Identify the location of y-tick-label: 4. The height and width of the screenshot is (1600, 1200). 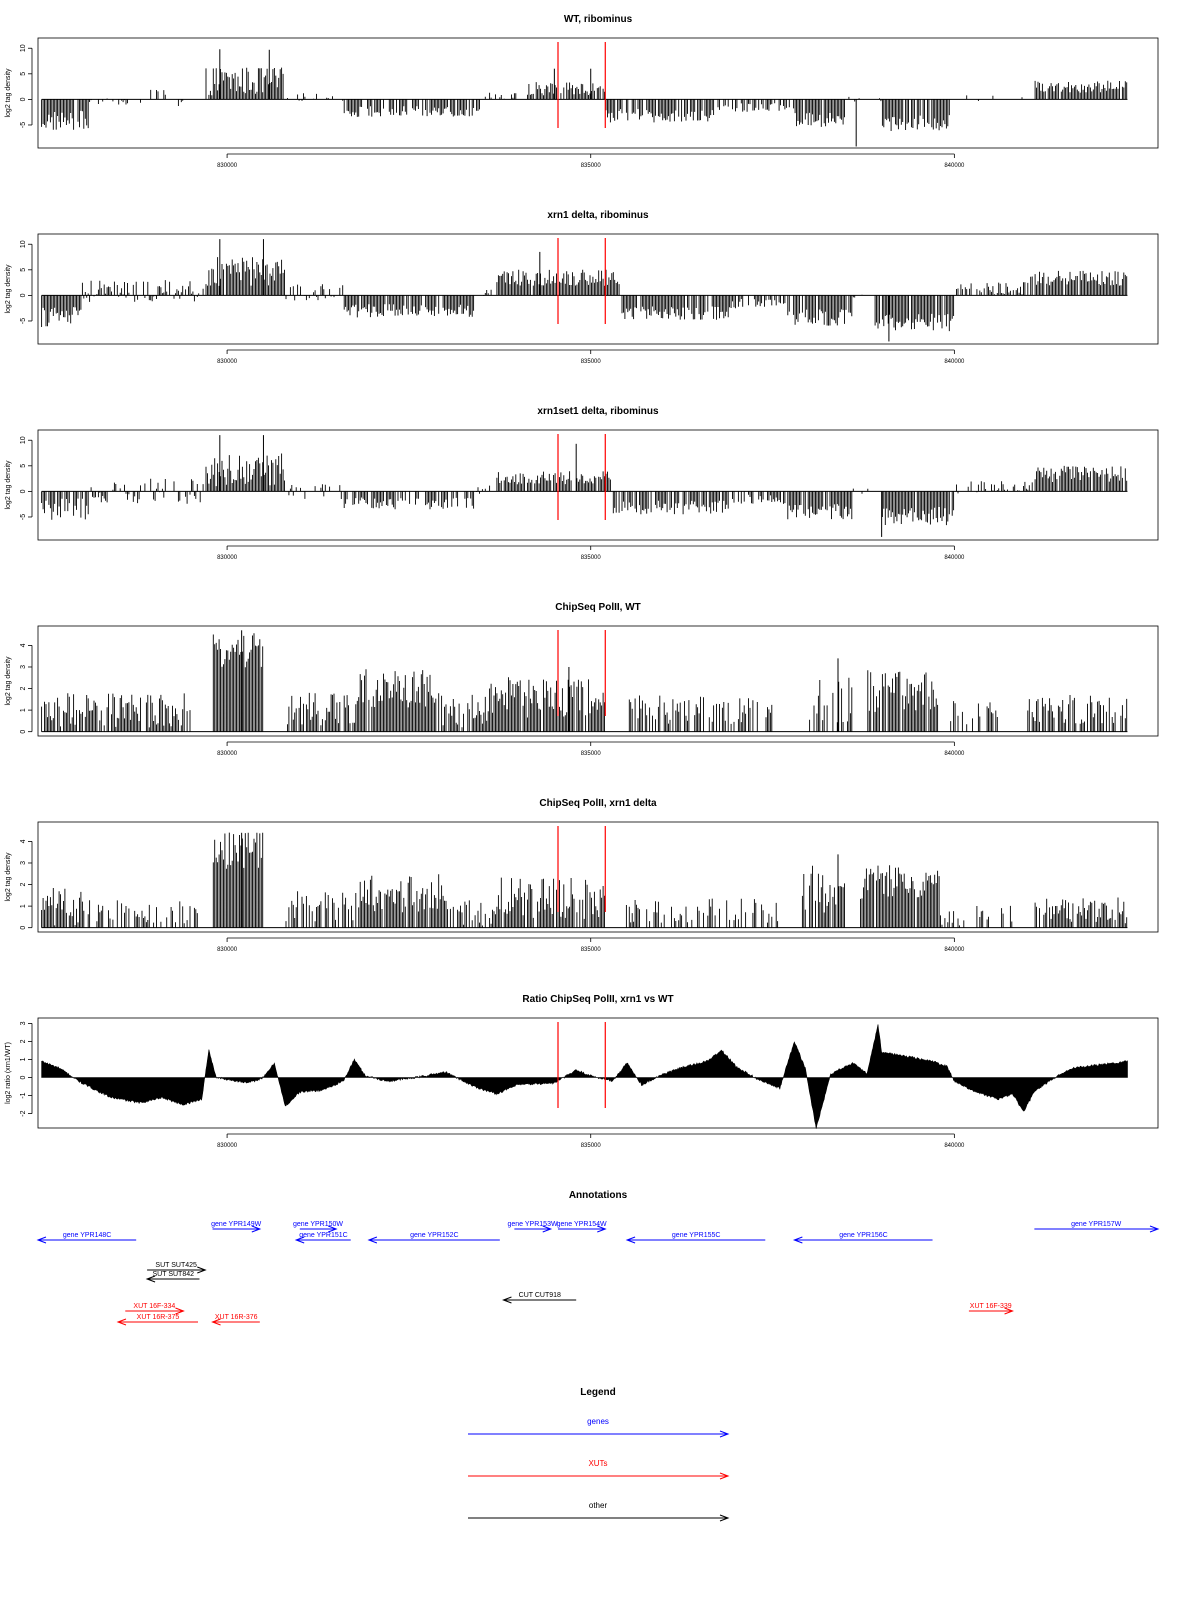
(23, 645).